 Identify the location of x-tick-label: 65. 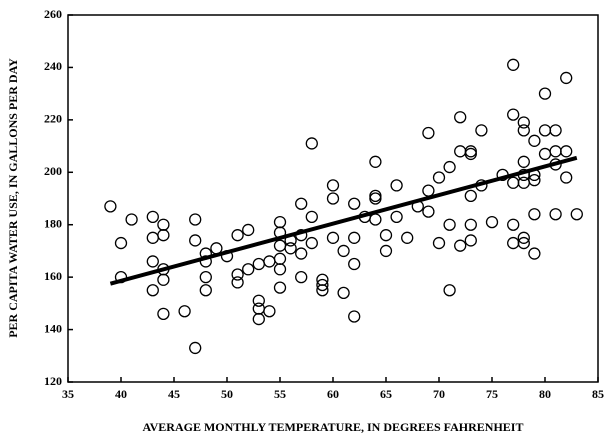
(386, 394).